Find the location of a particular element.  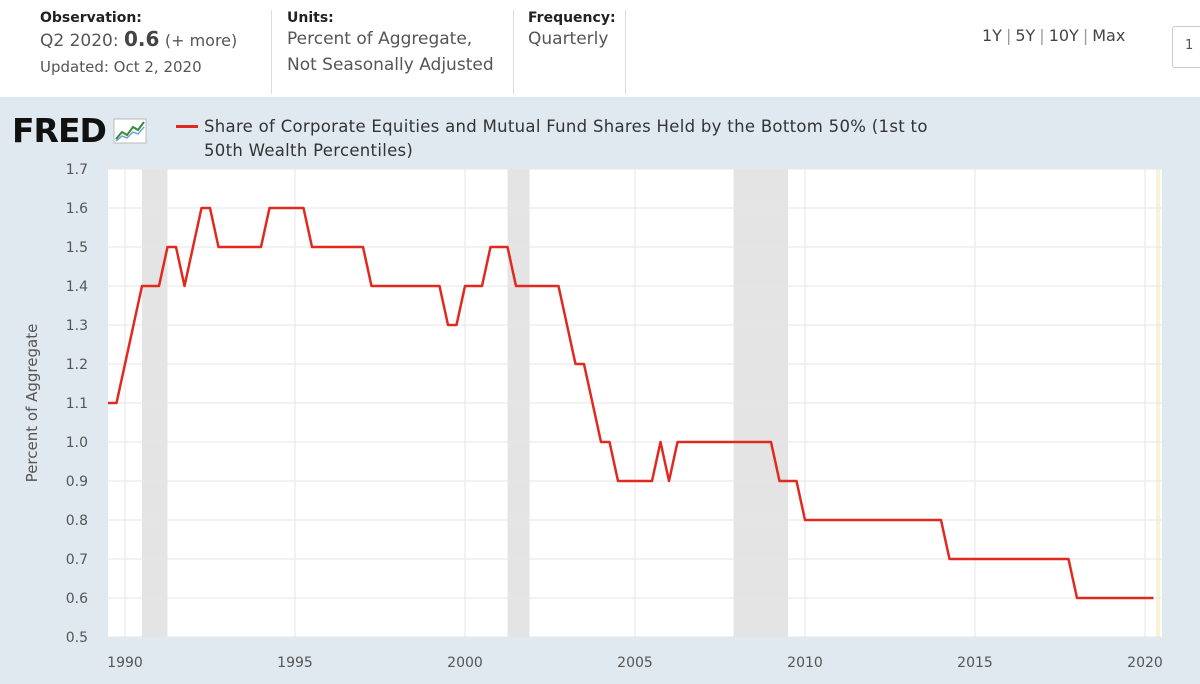

fred-logo: FRED is located at coordinates (79, 130).